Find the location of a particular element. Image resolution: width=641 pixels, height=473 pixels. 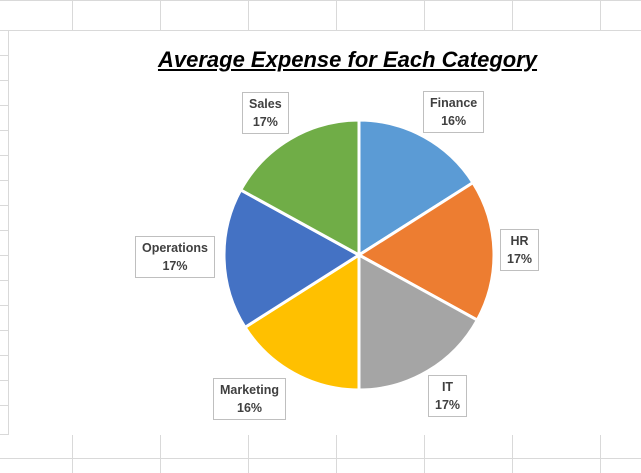

chart-title: Average Expense for Each Category is located at coordinates (347, 59).